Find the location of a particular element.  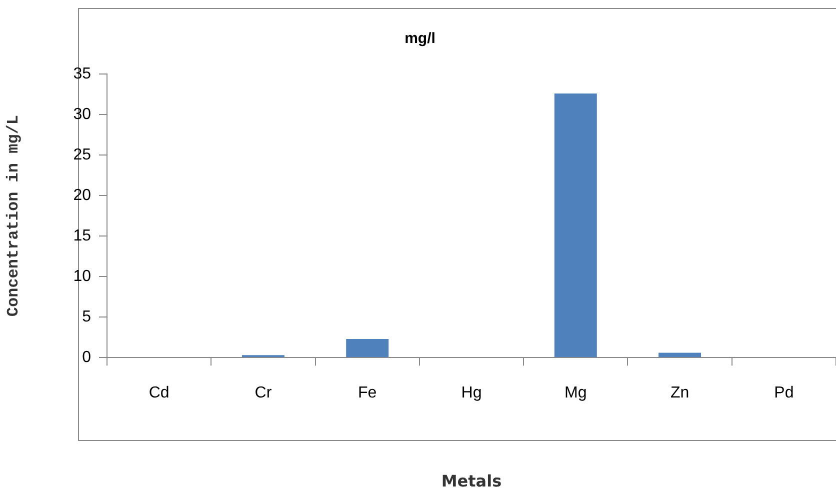

y-tick-label: 25 is located at coordinates (82, 155).